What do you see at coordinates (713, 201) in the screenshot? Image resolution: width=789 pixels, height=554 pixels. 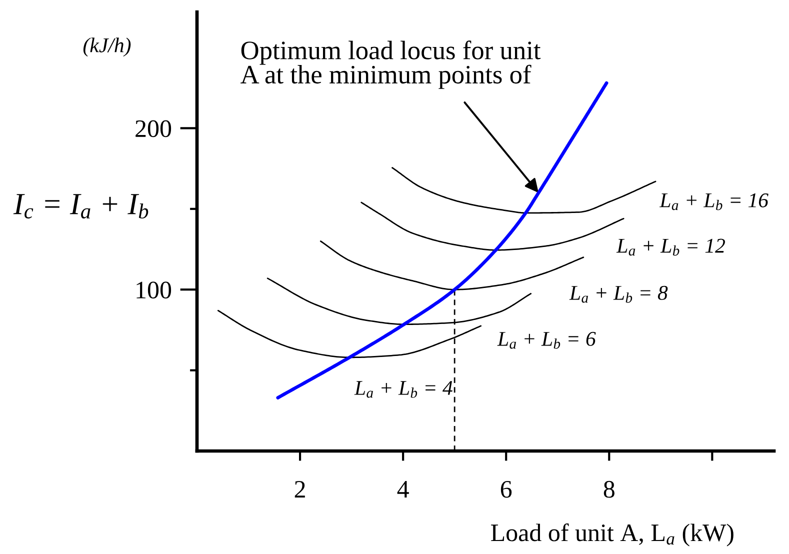 I see `series-label: L$_{a}$ + L$_{b}$ = 16` at bounding box center [713, 201].